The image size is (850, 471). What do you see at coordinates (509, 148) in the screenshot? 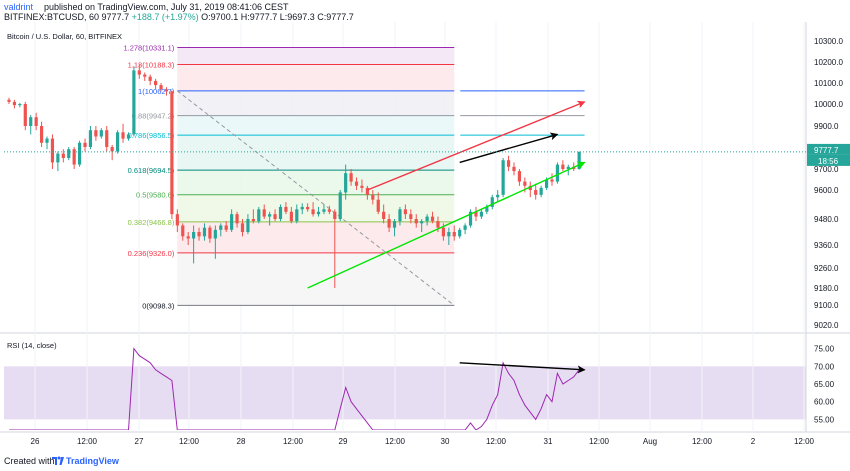
I see `price-high-arrow` at bounding box center [509, 148].